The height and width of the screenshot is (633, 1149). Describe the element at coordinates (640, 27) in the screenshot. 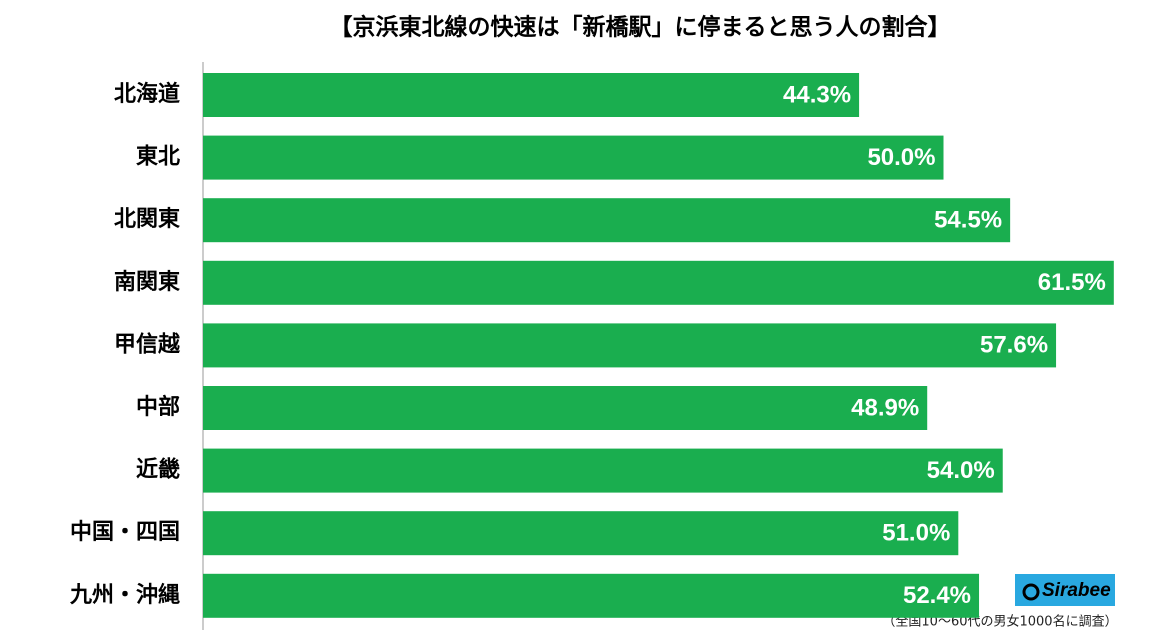

I see `chart-title: 【京浜東北線の快速は「新橋駅」に停まると思う人の割合】` at that location.